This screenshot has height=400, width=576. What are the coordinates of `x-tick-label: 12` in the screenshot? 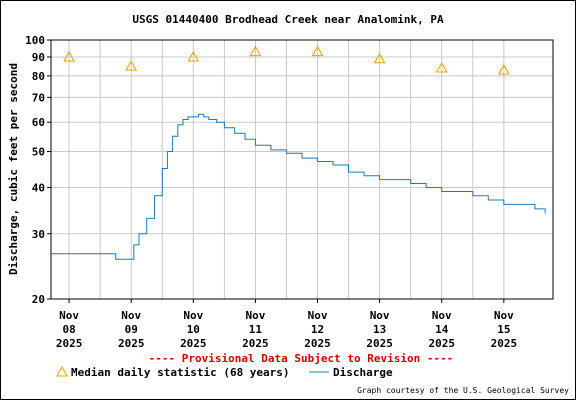 It's located at (317, 329).